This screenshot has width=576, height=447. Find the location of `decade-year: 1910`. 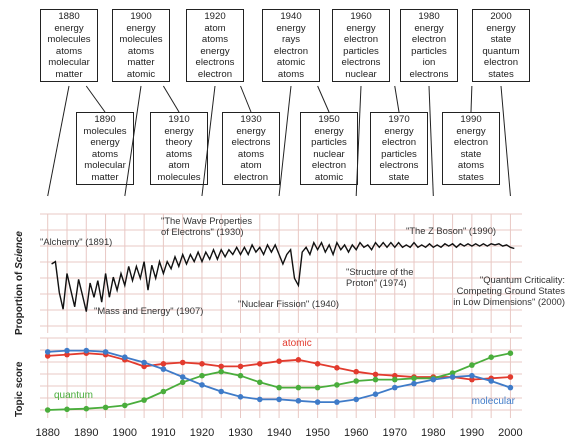

decade-year: 1910 is located at coordinates (179, 119).